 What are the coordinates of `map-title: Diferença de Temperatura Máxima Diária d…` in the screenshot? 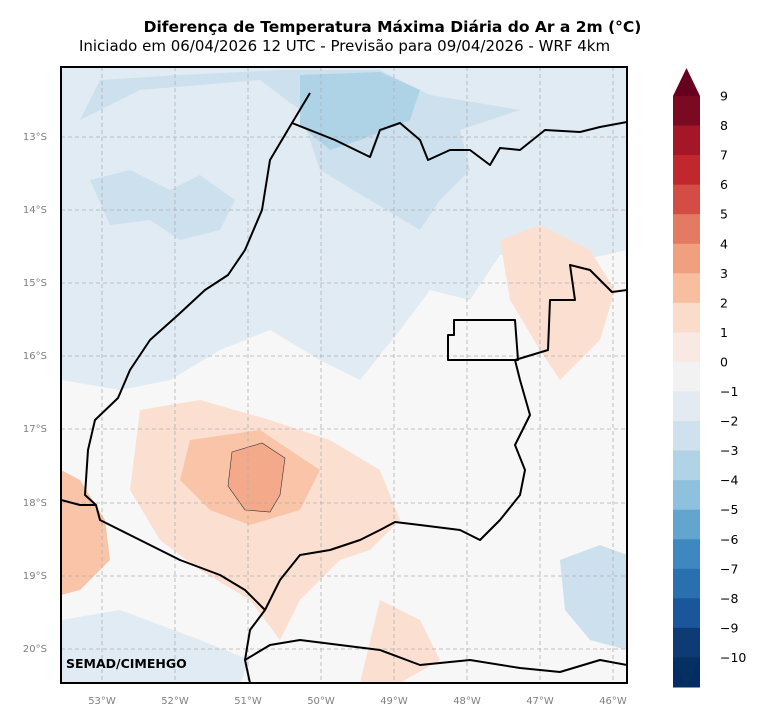 It's located at (392, 27).